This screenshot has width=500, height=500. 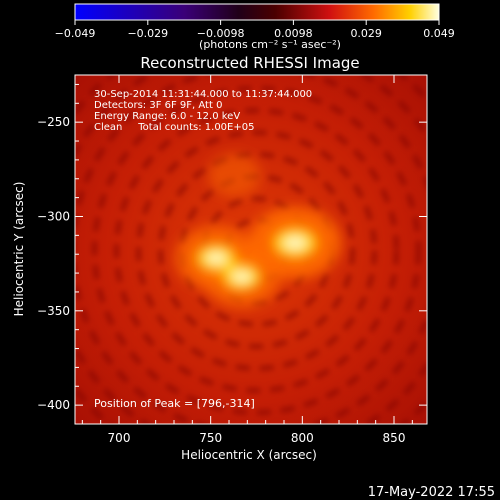 What do you see at coordinates (270, 44) in the screenshot?
I see `colorbar-unit-label: (photons cm⁻² s⁻¹ asec⁻²)` at bounding box center [270, 44].